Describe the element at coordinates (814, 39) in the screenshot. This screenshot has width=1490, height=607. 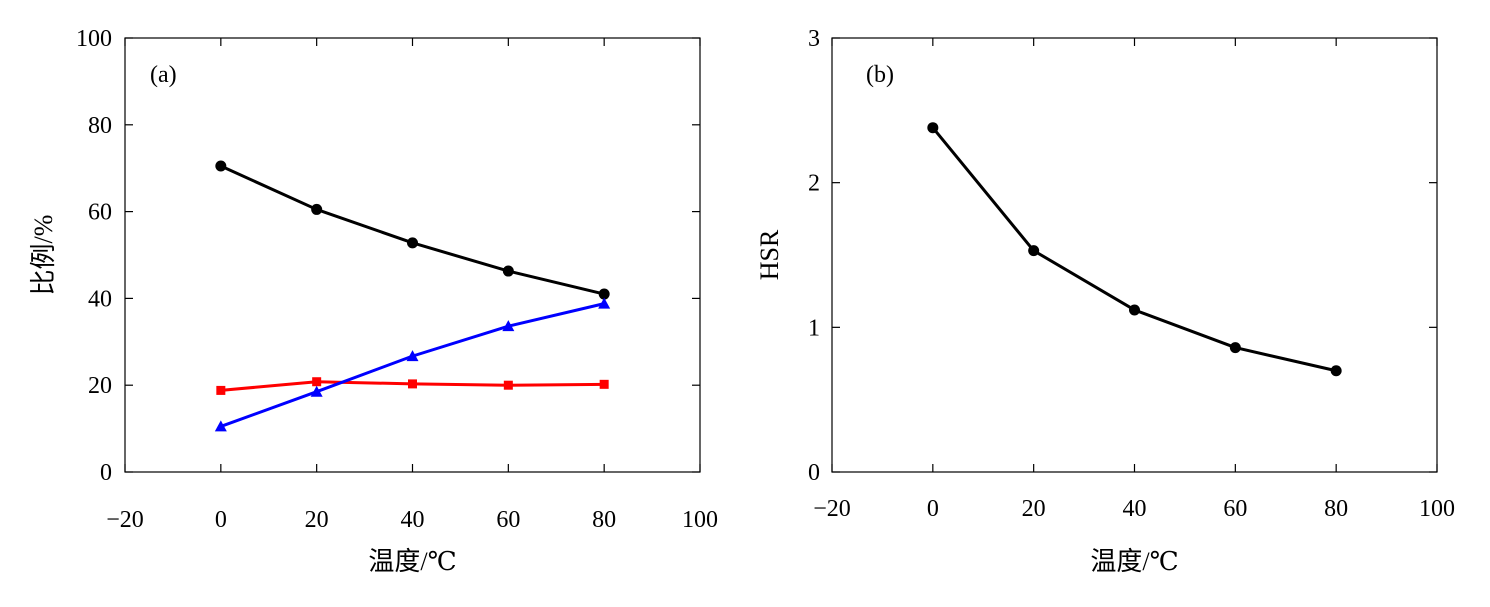
I see `y-tick-label: 3` at that location.